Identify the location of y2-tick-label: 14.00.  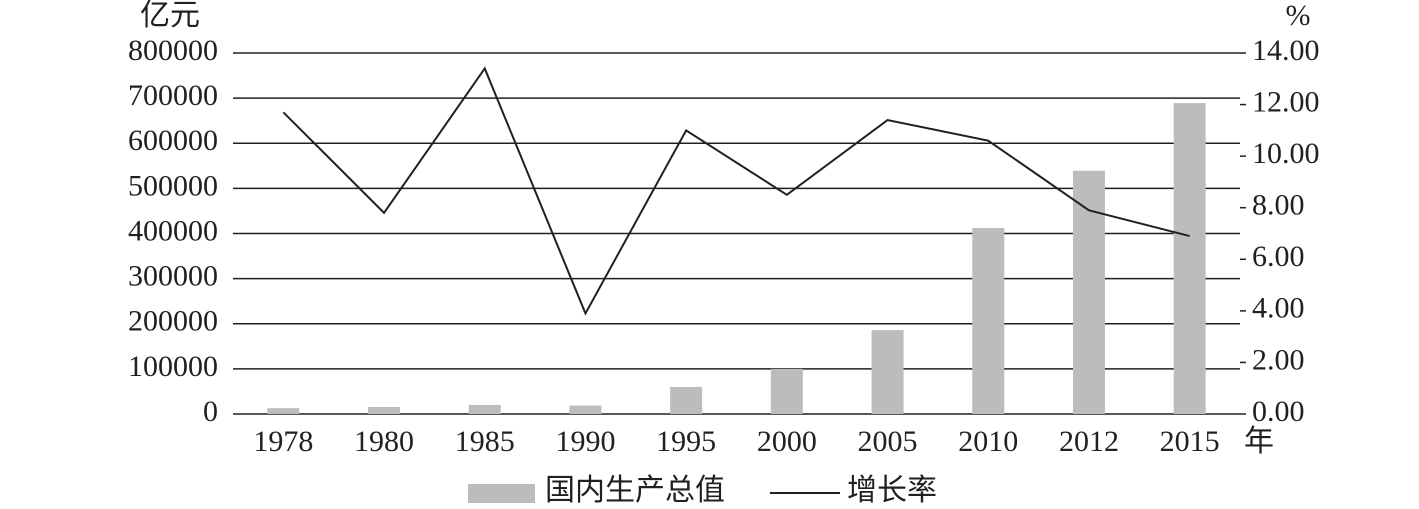
(1286, 50).